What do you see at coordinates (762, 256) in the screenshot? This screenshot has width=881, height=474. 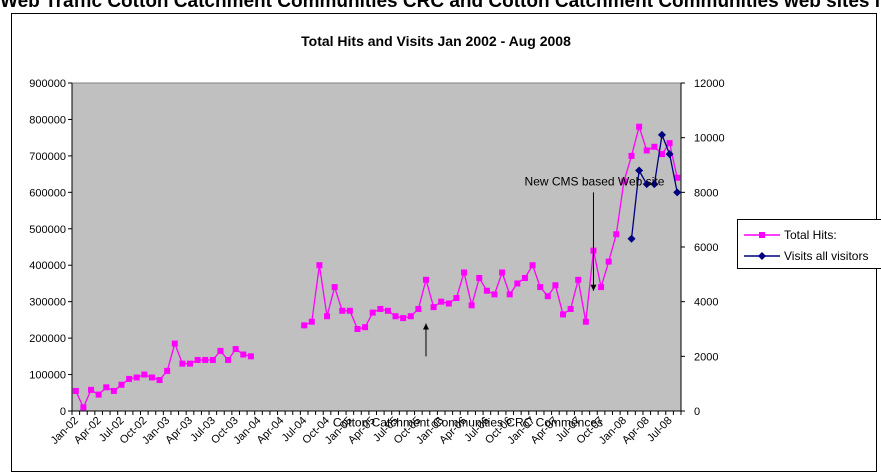 I see `legend-swatch-visits` at bounding box center [762, 256].